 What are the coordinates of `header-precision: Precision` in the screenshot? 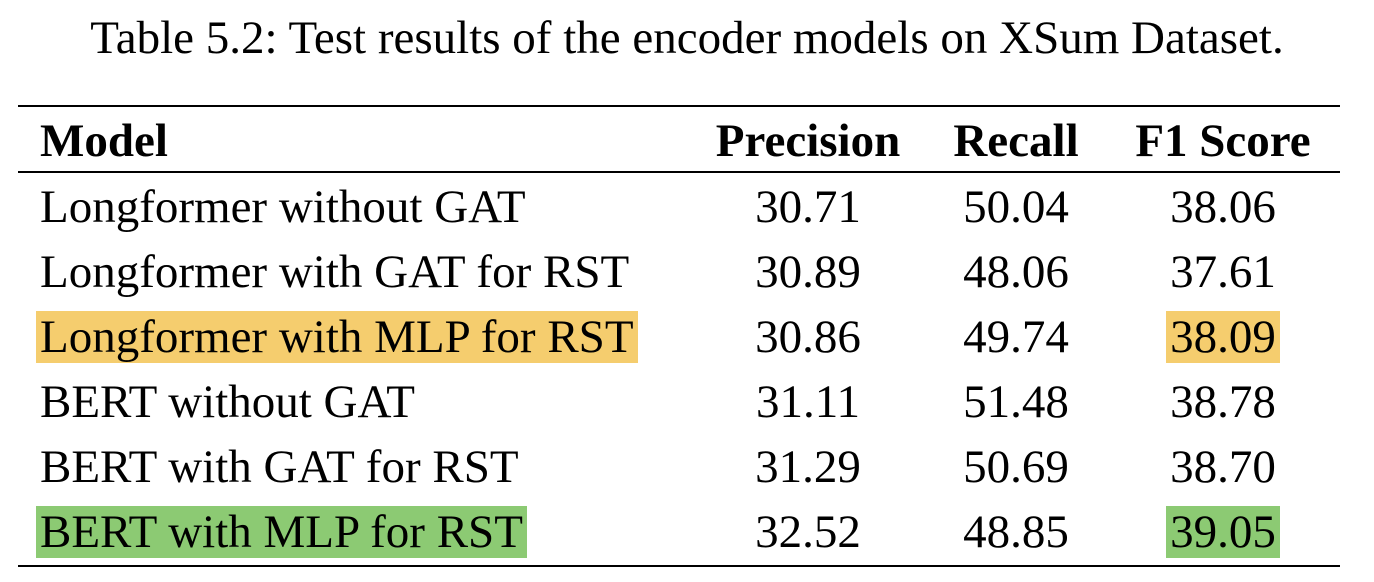 It's located at (808, 141).